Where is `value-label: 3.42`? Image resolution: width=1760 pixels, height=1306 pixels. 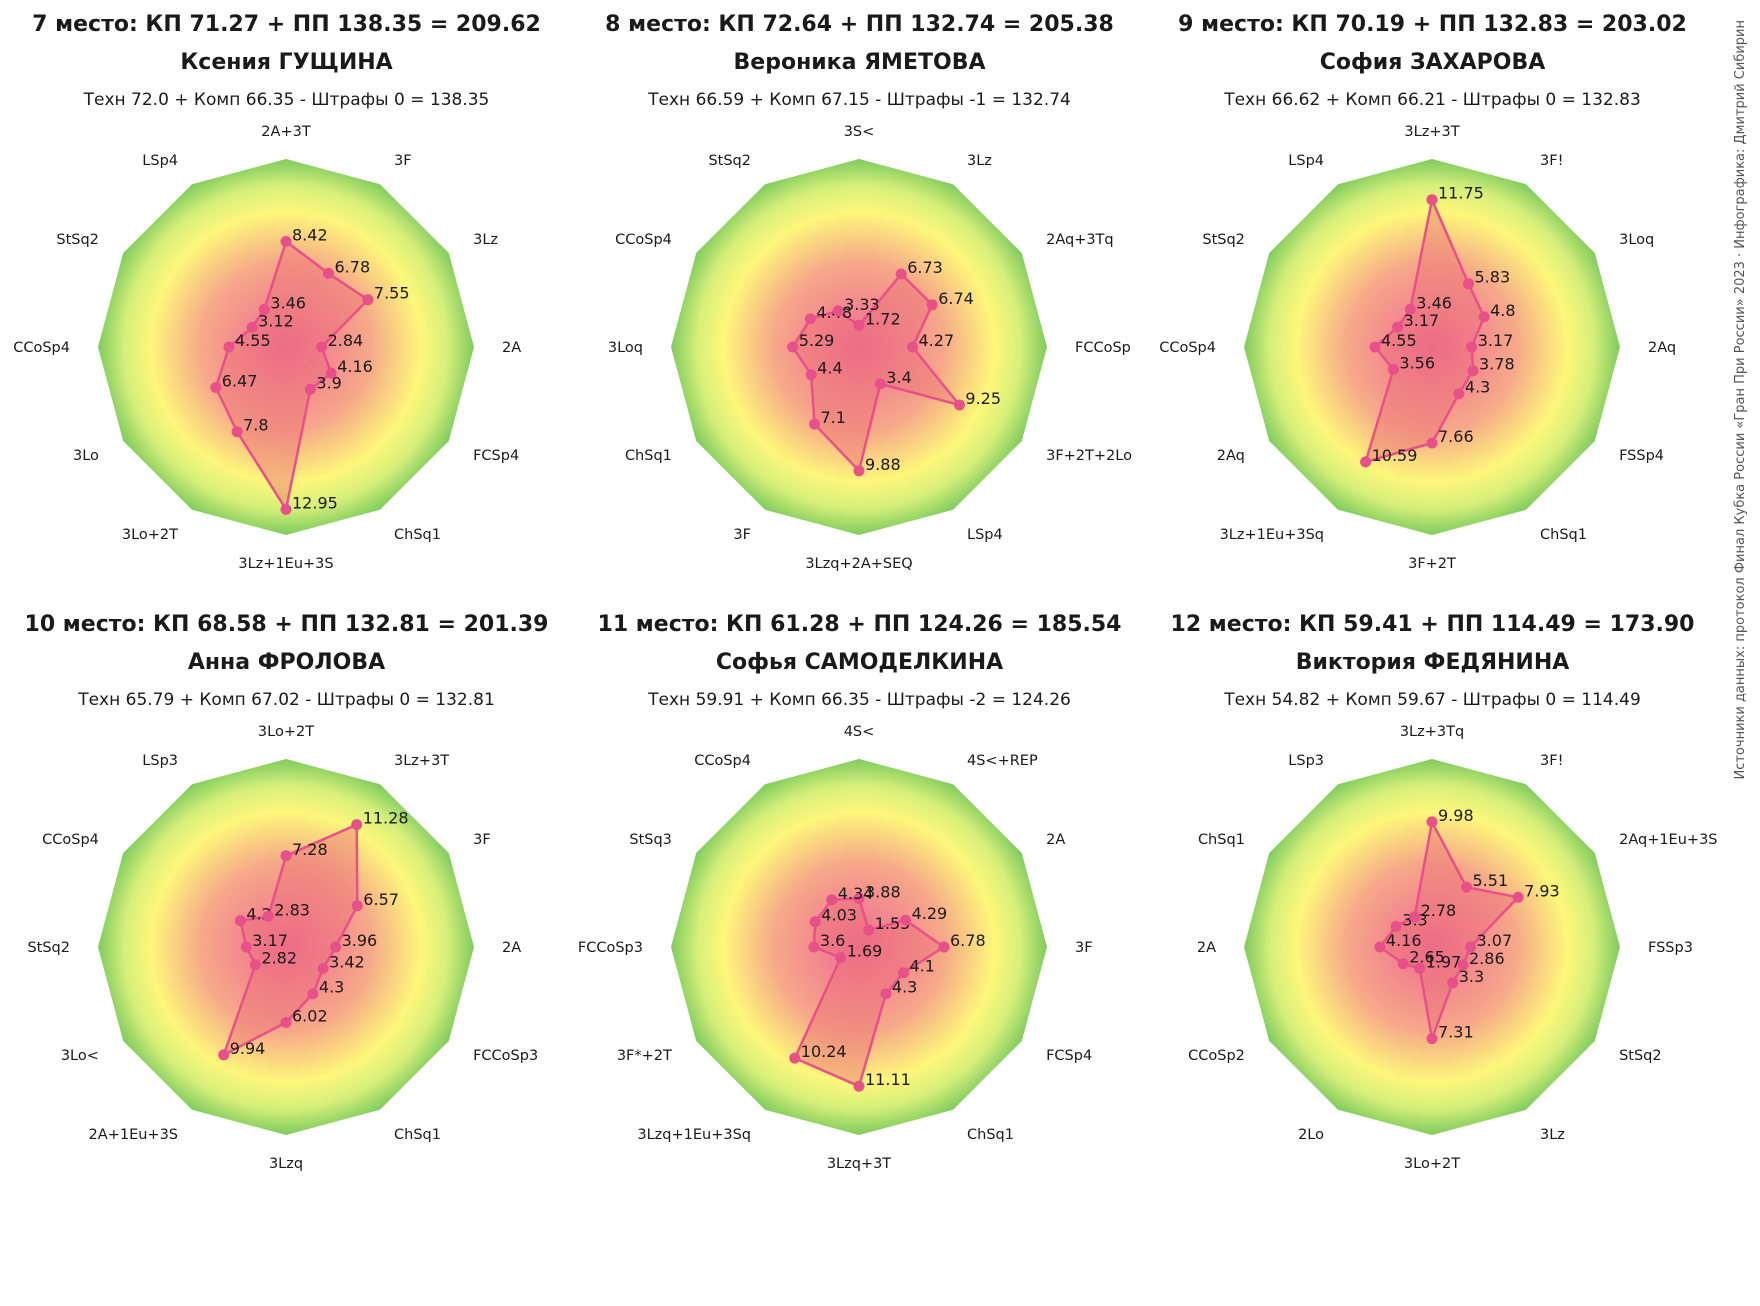 value-label: 3.42 is located at coordinates (347, 961).